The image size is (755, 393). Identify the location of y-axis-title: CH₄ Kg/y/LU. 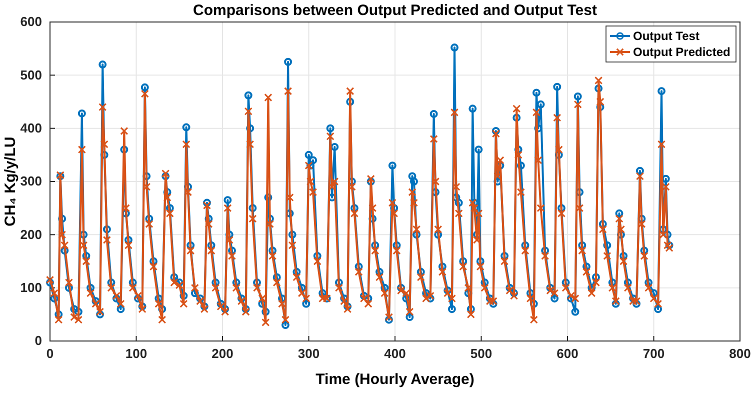
(10, 181).